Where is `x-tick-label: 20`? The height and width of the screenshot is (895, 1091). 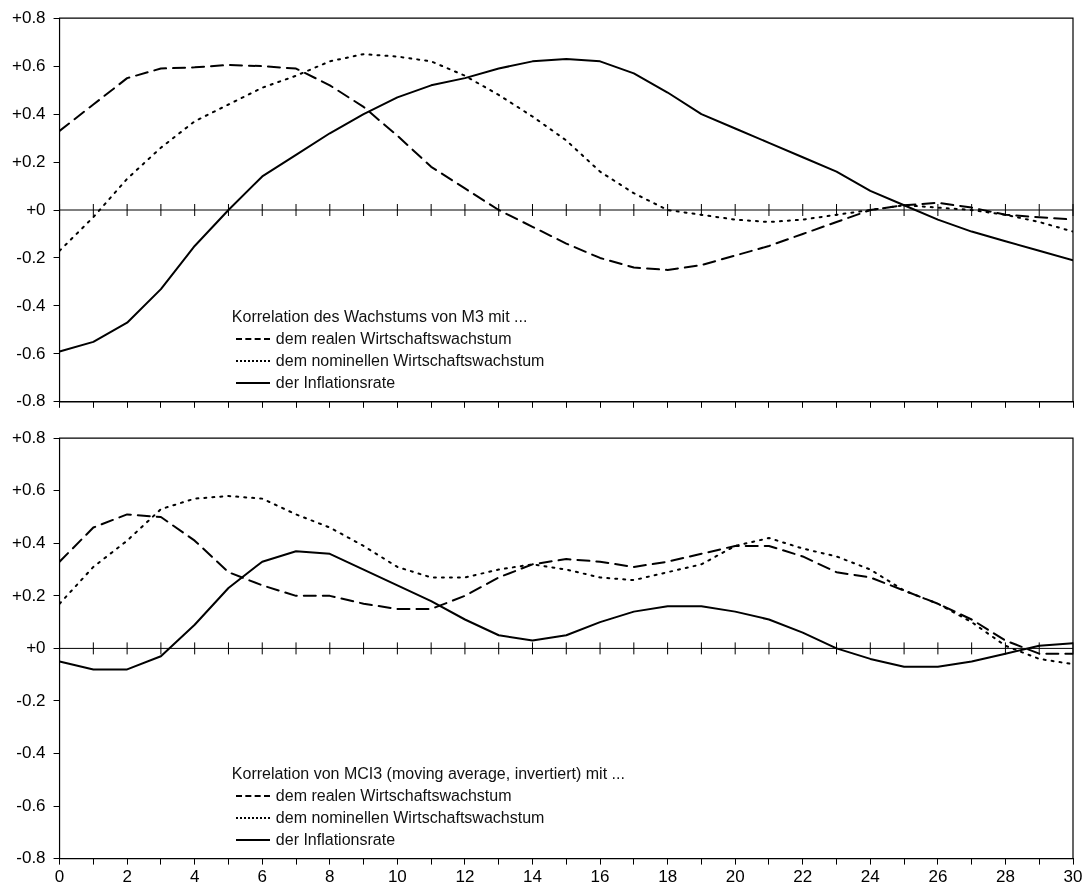 x-tick-label: 20 is located at coordinates (735, 877).